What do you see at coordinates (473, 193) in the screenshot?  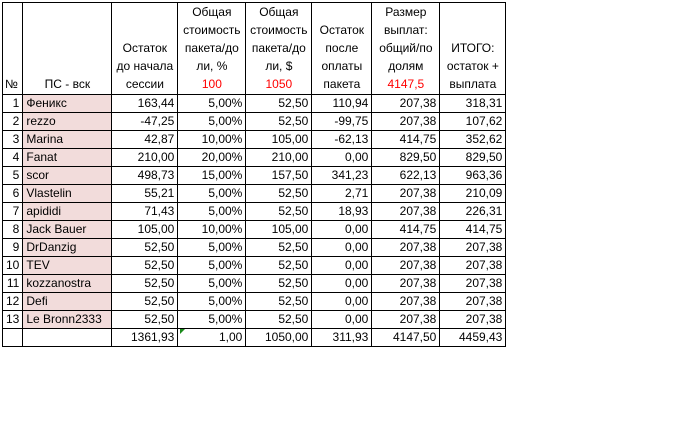 I see `cell-total: 210,09` at bounding box center [473, 193].